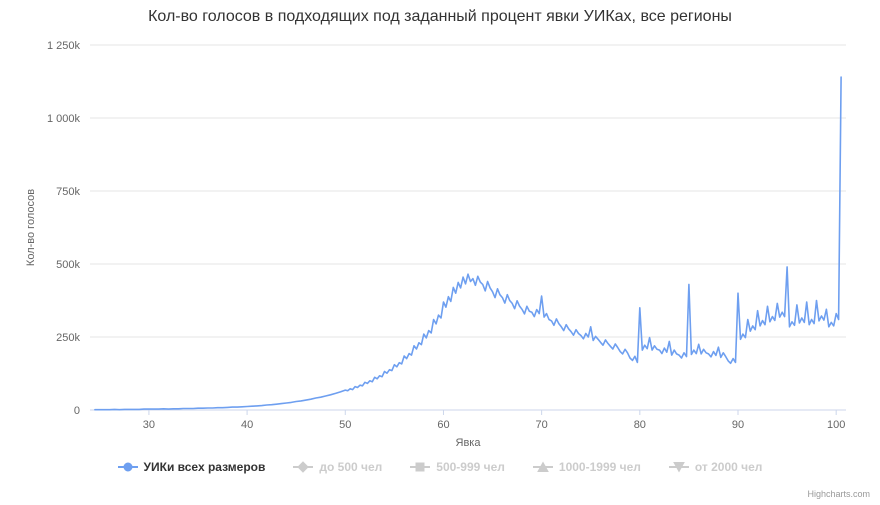 The width and height of the screenshot is (880, 505). What do you see at coordinates (836, 425) in the screenshot?
I see `x-tick-label: 100` at bounding box center [836, 425].